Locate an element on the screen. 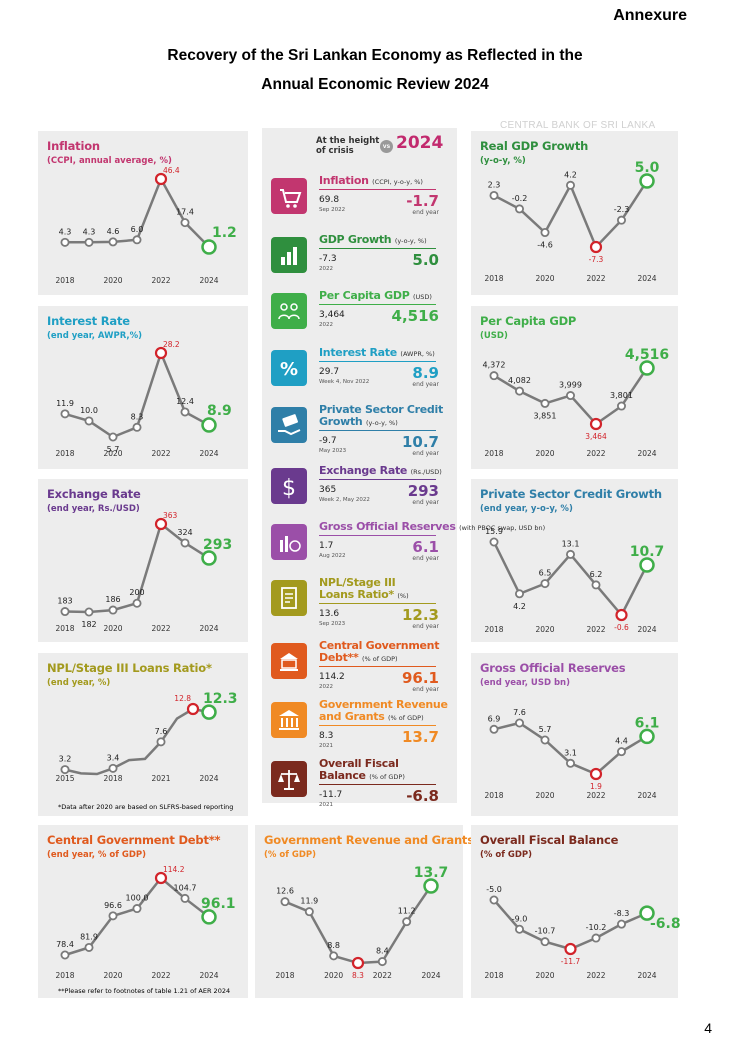  data-label: -0.6 is located at coordinates (621, 627).